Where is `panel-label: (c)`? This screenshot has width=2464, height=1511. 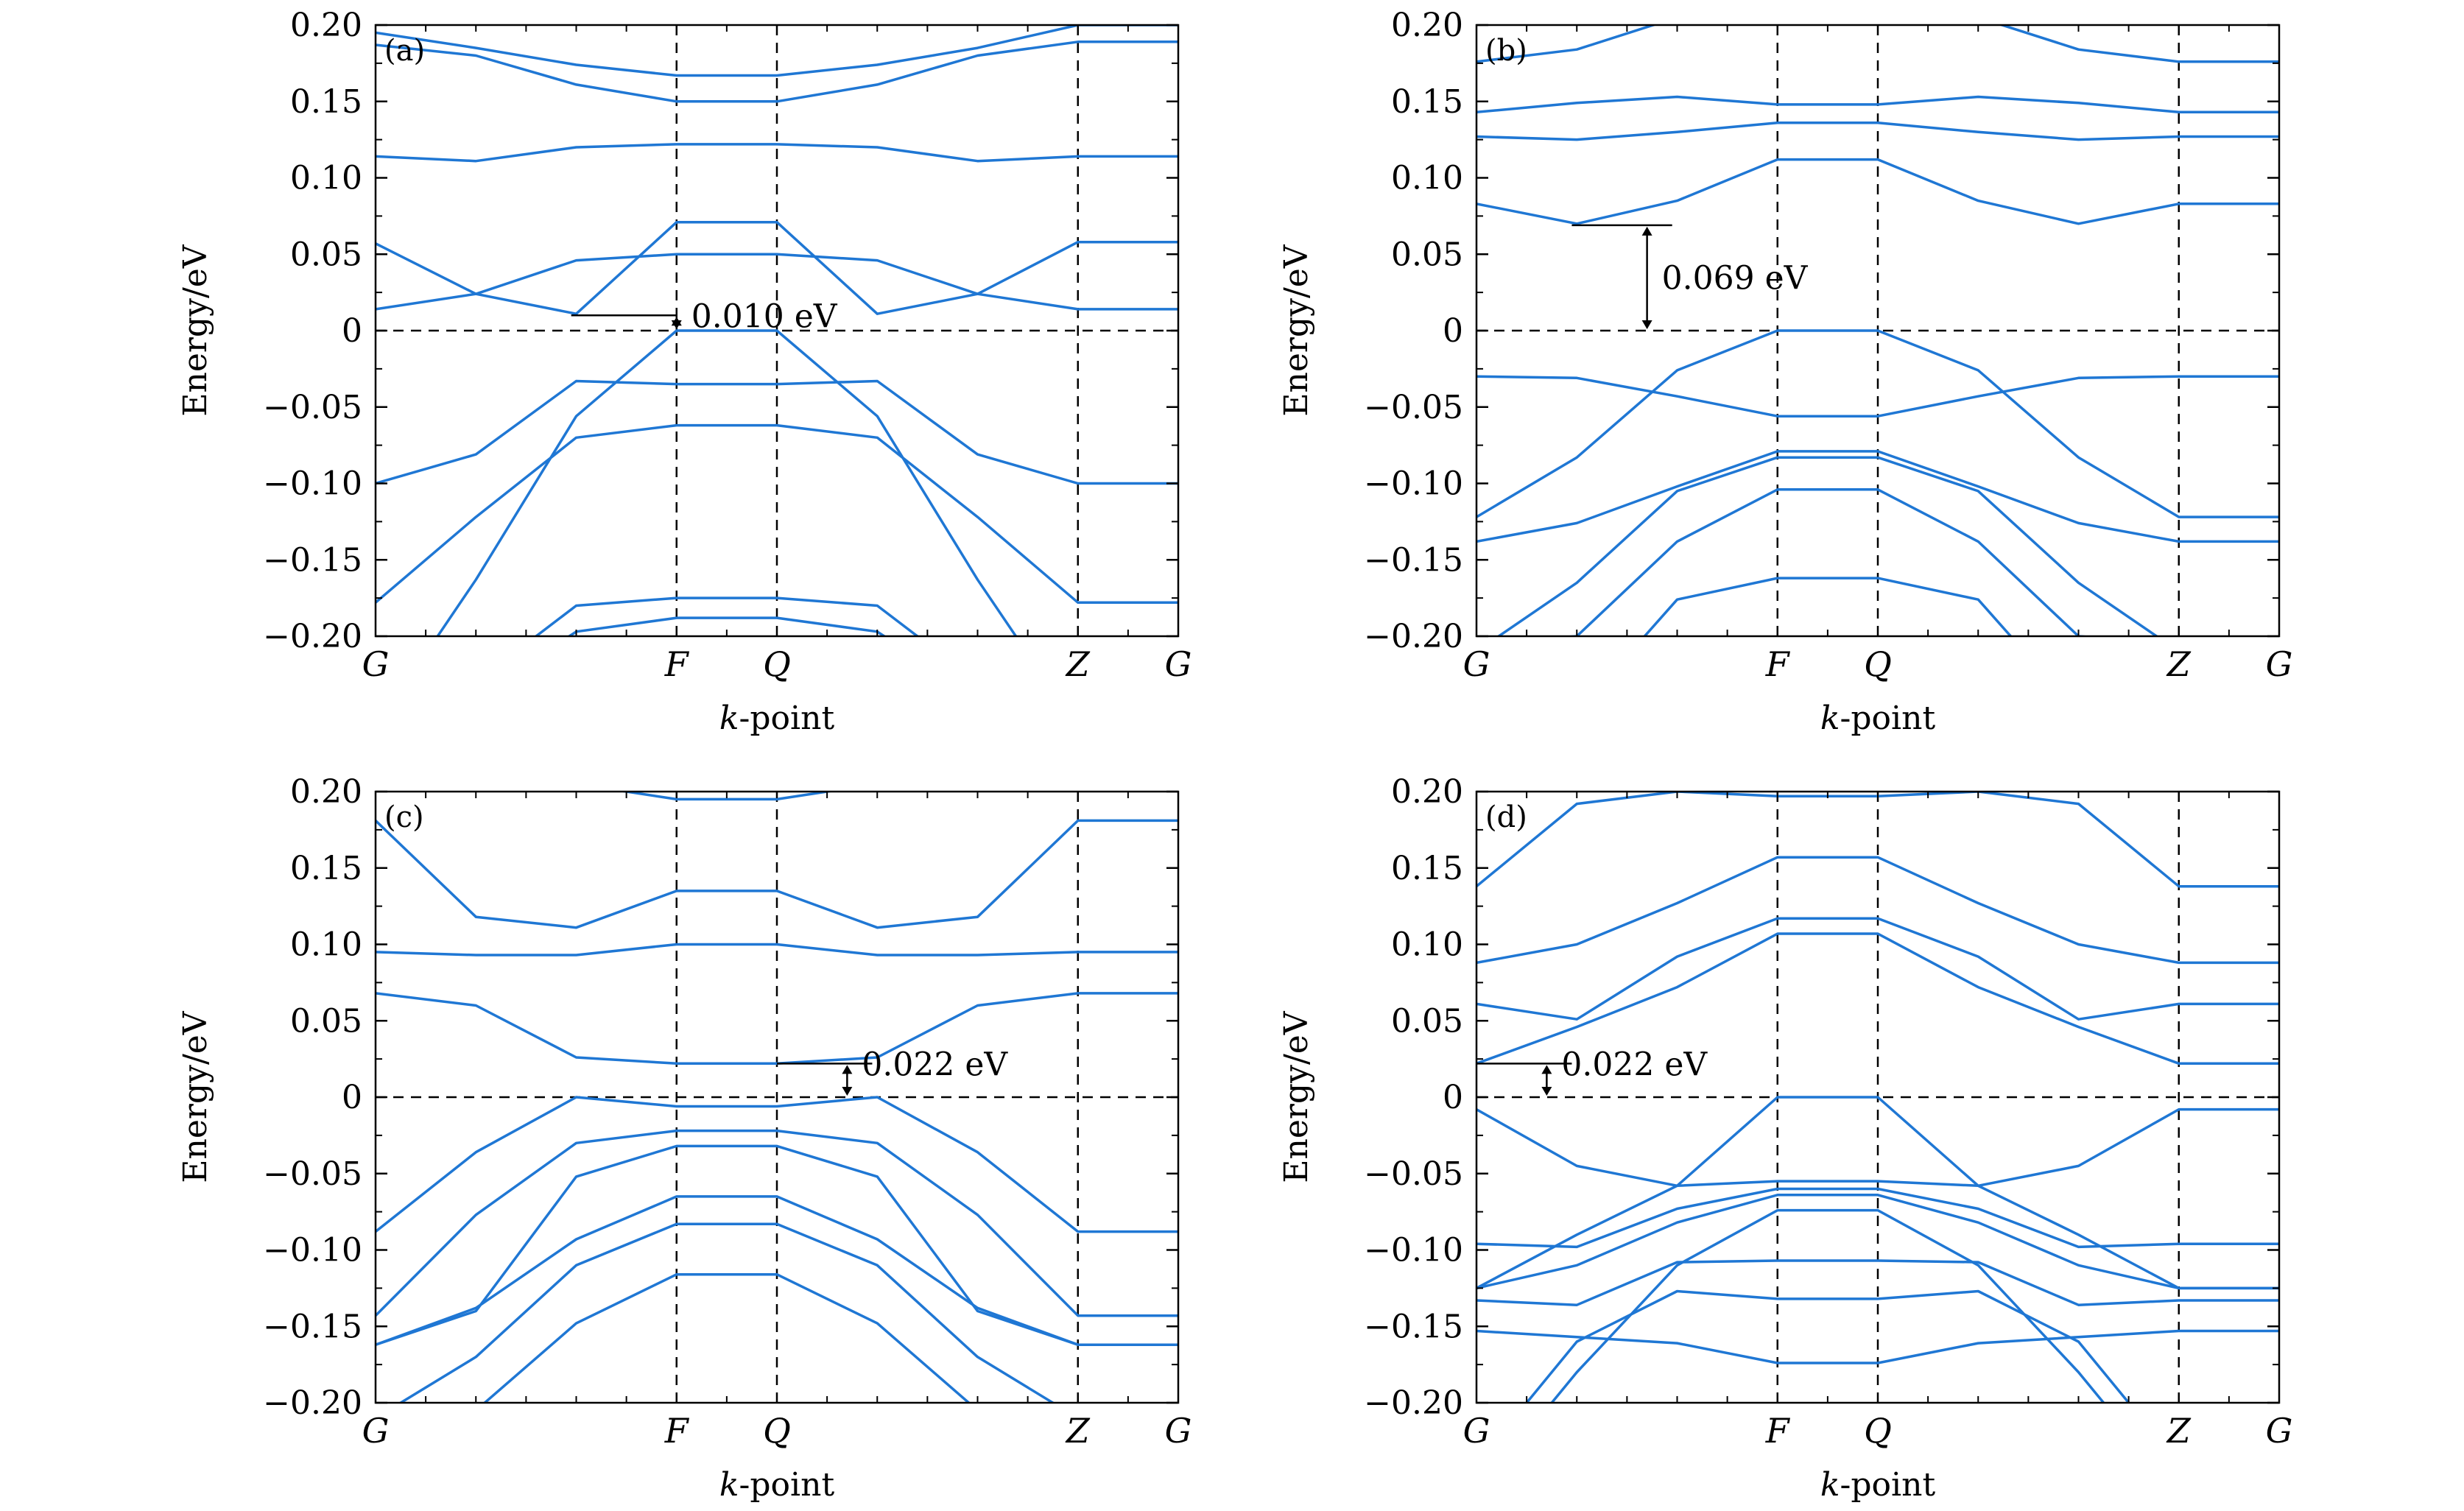
panel-label: (c) is located at coordinates (404, 817).